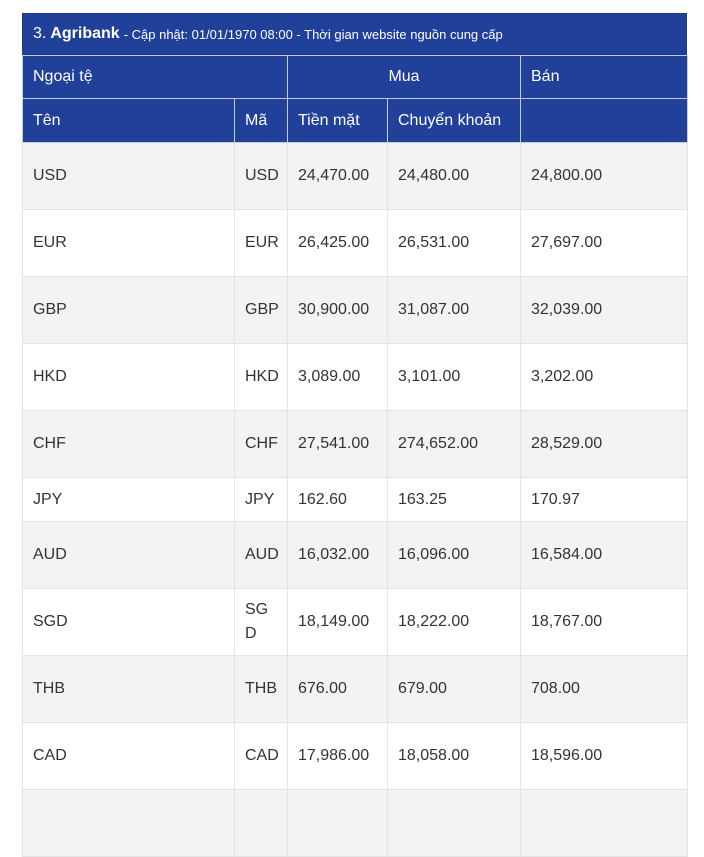 The width and height of the screenshot is (704, 857). I want to click on sell-cell: 24,800.00, so click(604, 176).